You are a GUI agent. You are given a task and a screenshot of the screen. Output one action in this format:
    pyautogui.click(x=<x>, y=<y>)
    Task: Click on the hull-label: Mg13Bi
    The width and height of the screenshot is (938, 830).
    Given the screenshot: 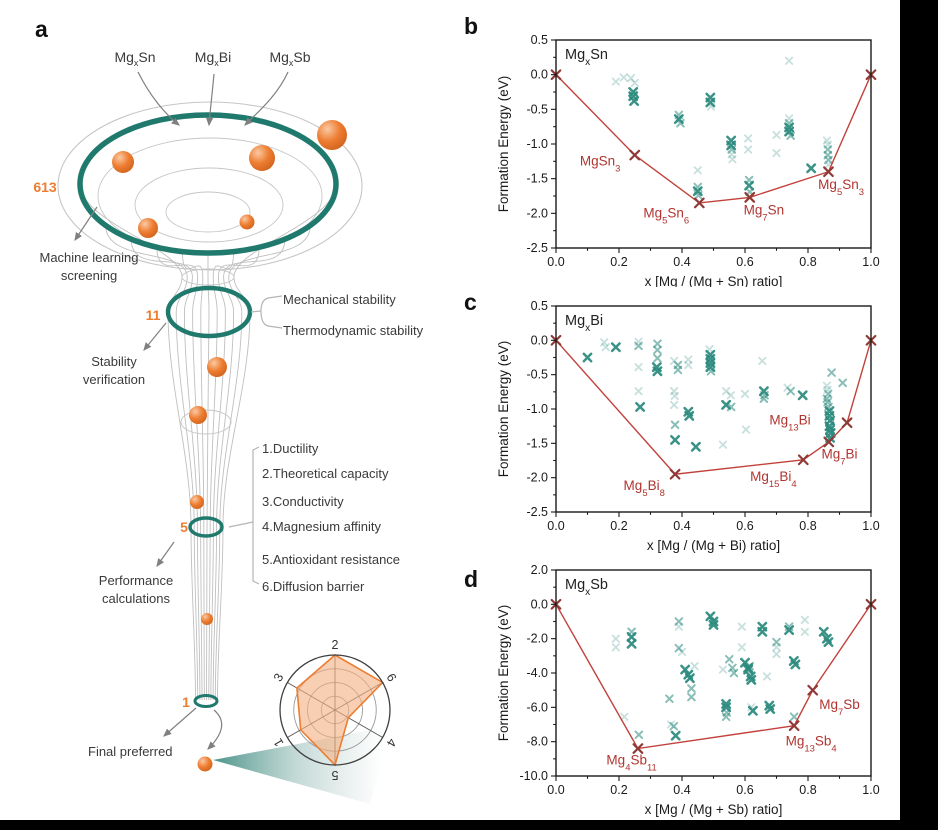 What is the action you would take?
    pyautogui.click(x=789, y=423)
    